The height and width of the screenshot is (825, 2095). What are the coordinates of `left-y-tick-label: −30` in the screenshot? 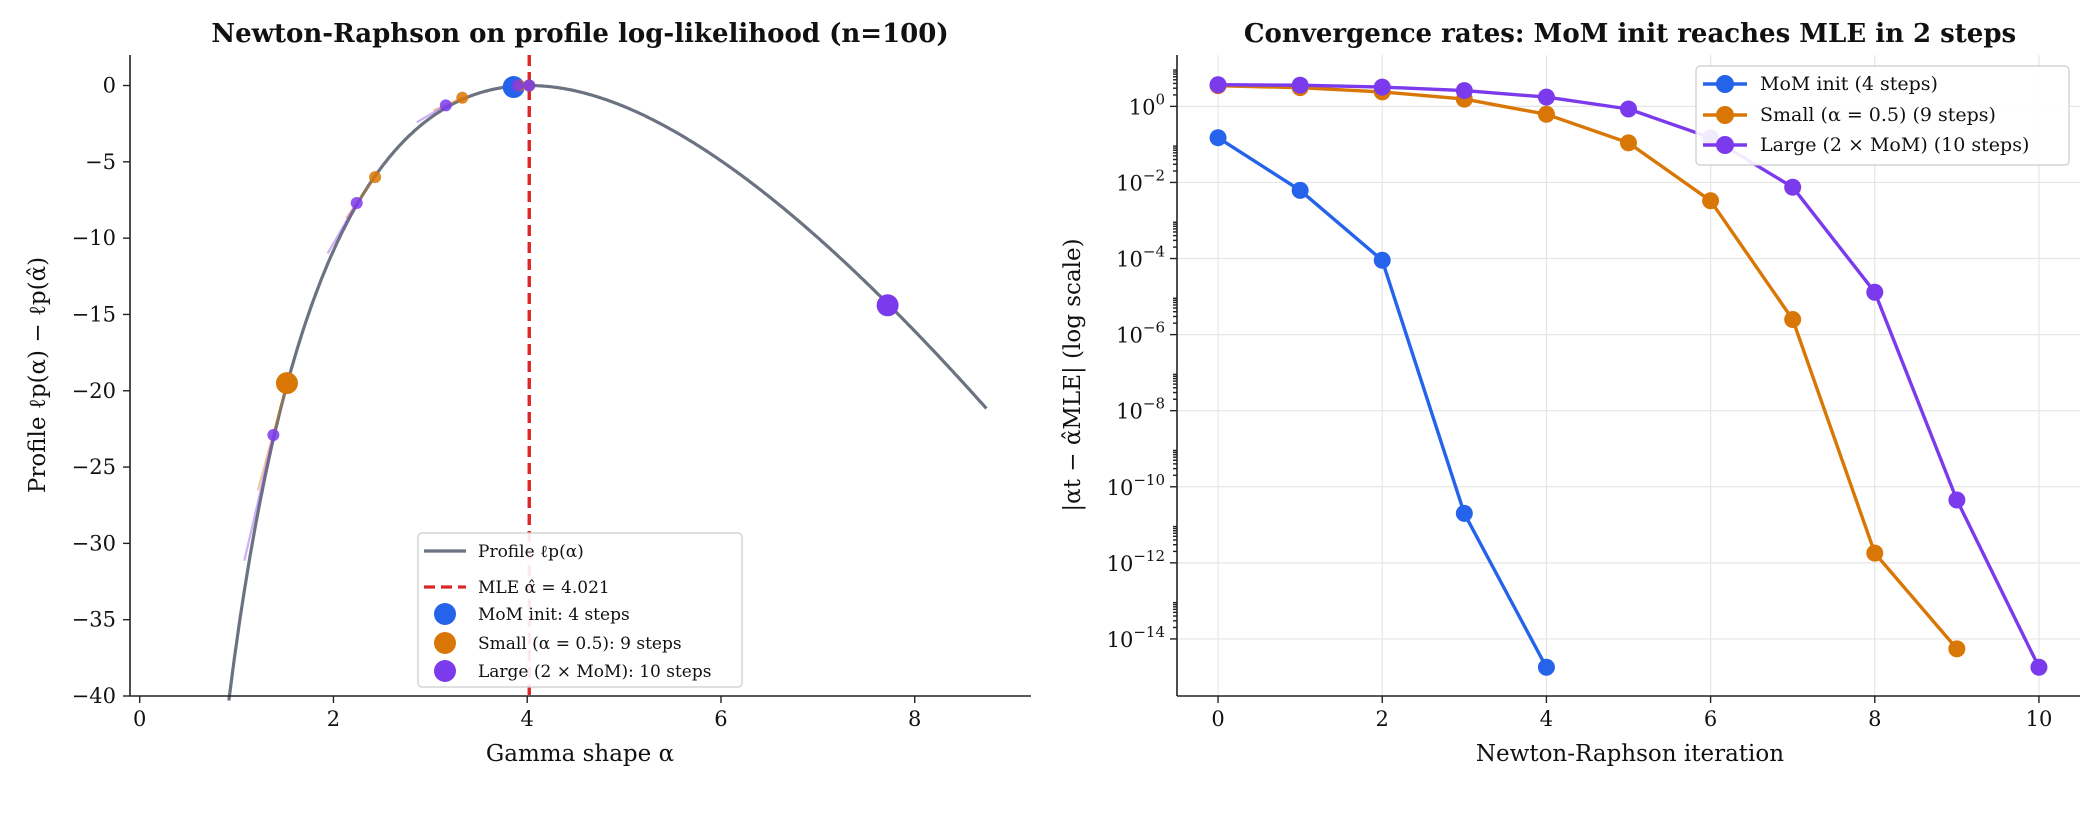 It's located at (94, 543).